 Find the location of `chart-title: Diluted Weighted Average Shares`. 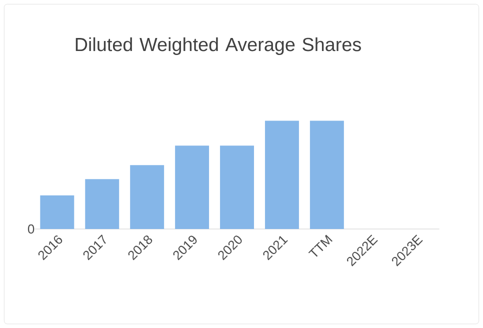

chart-title: Diluted Weighted Average Shares is located at coordinates (218, 46).